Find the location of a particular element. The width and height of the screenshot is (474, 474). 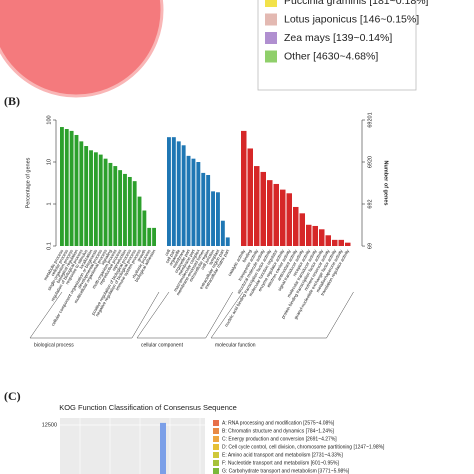

plot-background is located at coordinates (132, 446).